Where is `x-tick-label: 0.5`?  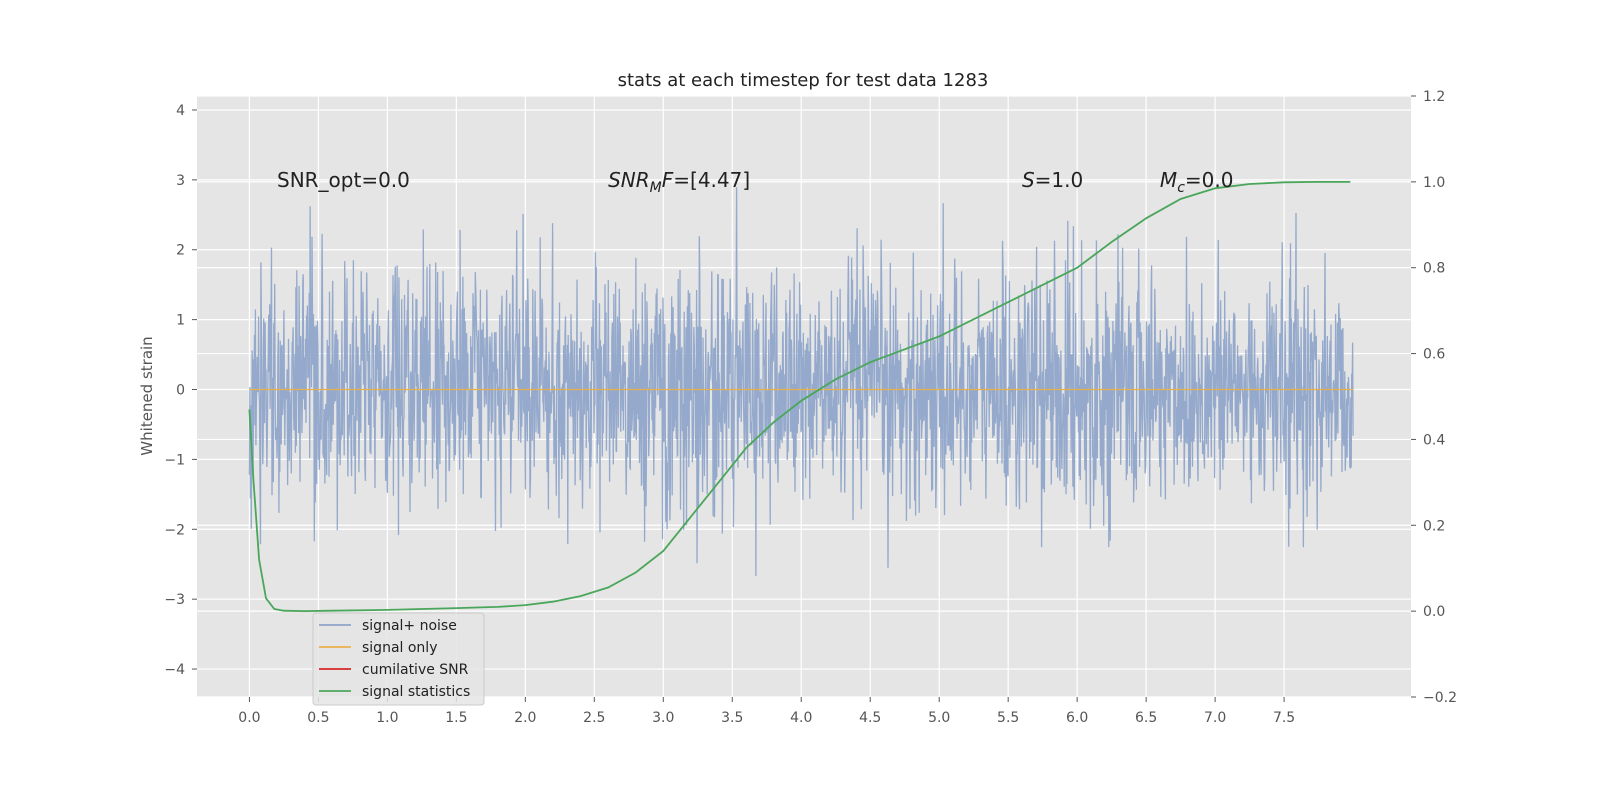
x-tick-label: 0.5 is located at coordinates (318, 718).